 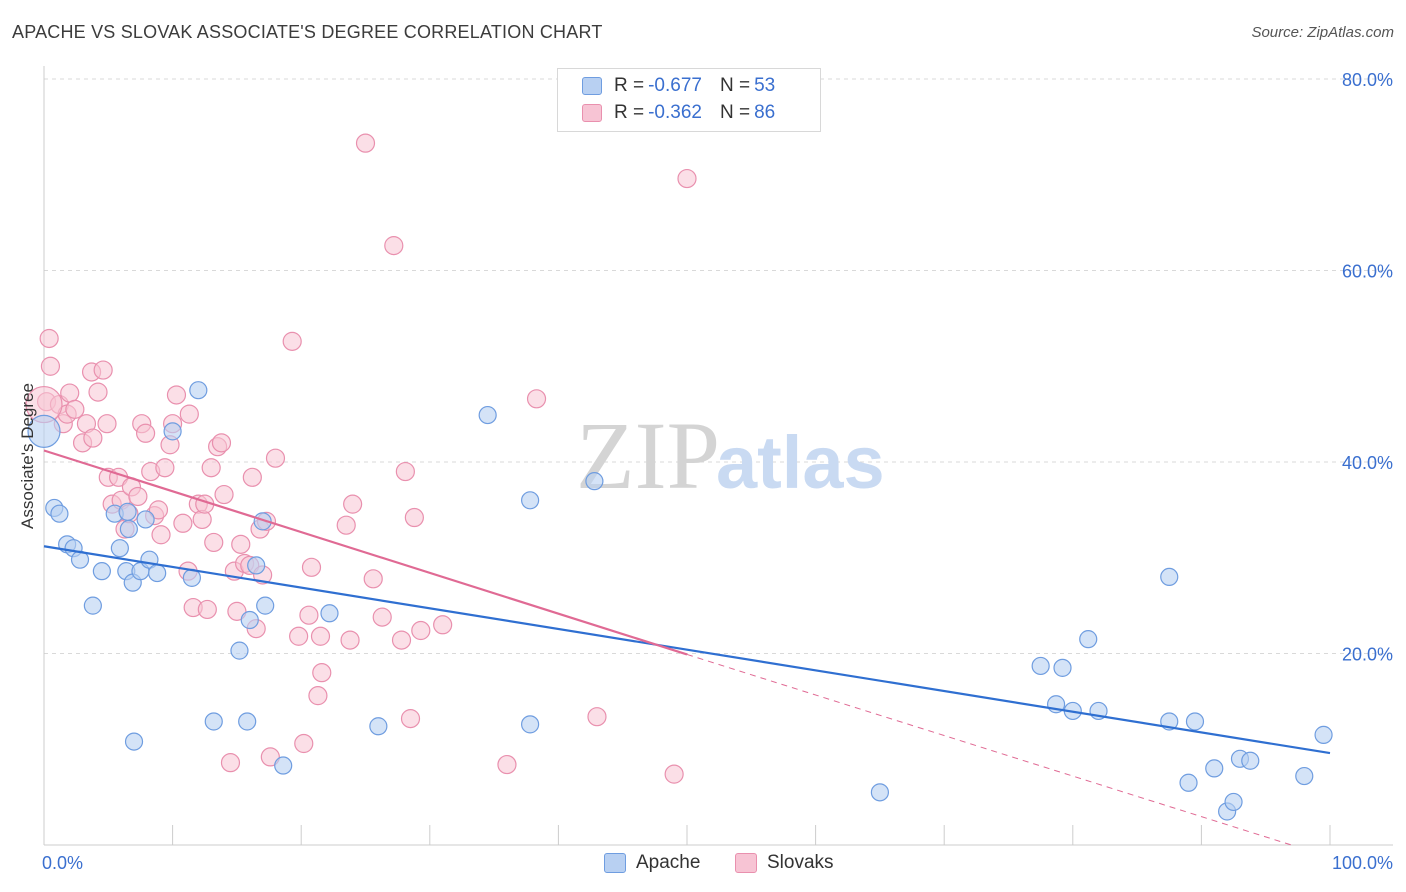 I want to click on watermark-atlas: atlas, so click(x=800, y=462).